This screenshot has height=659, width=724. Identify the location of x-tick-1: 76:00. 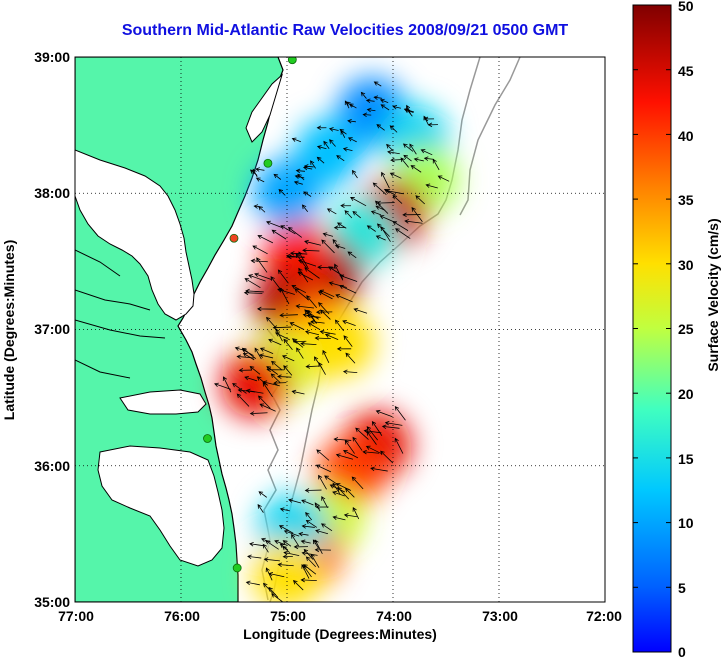
(182, 616).